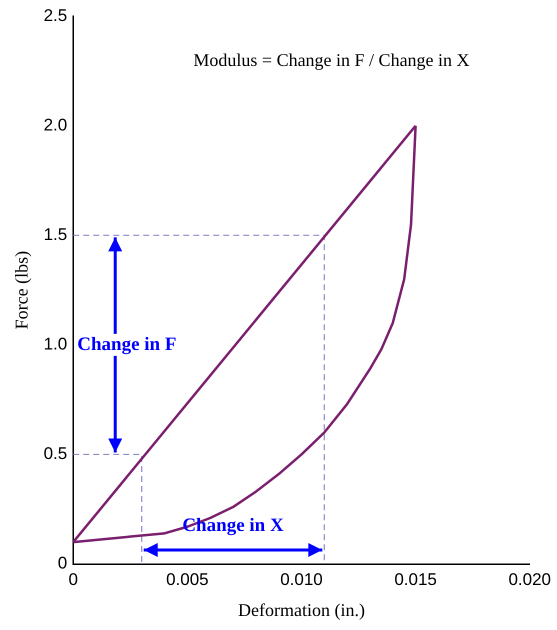  I want to click on y-tick-label: 1.0, so click(56, 344).